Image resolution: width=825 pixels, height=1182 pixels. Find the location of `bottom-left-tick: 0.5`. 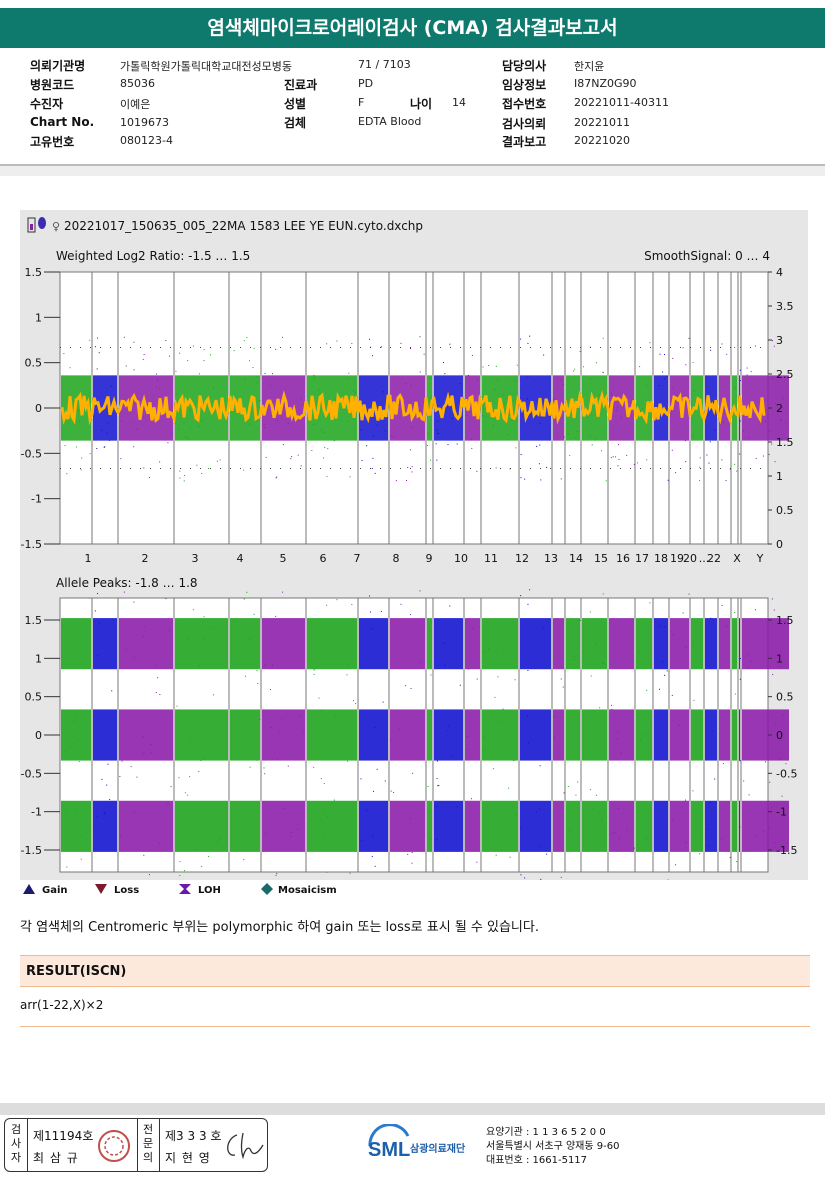

bottom-left-tick: 0.5 is located at coordinates (34, 697).